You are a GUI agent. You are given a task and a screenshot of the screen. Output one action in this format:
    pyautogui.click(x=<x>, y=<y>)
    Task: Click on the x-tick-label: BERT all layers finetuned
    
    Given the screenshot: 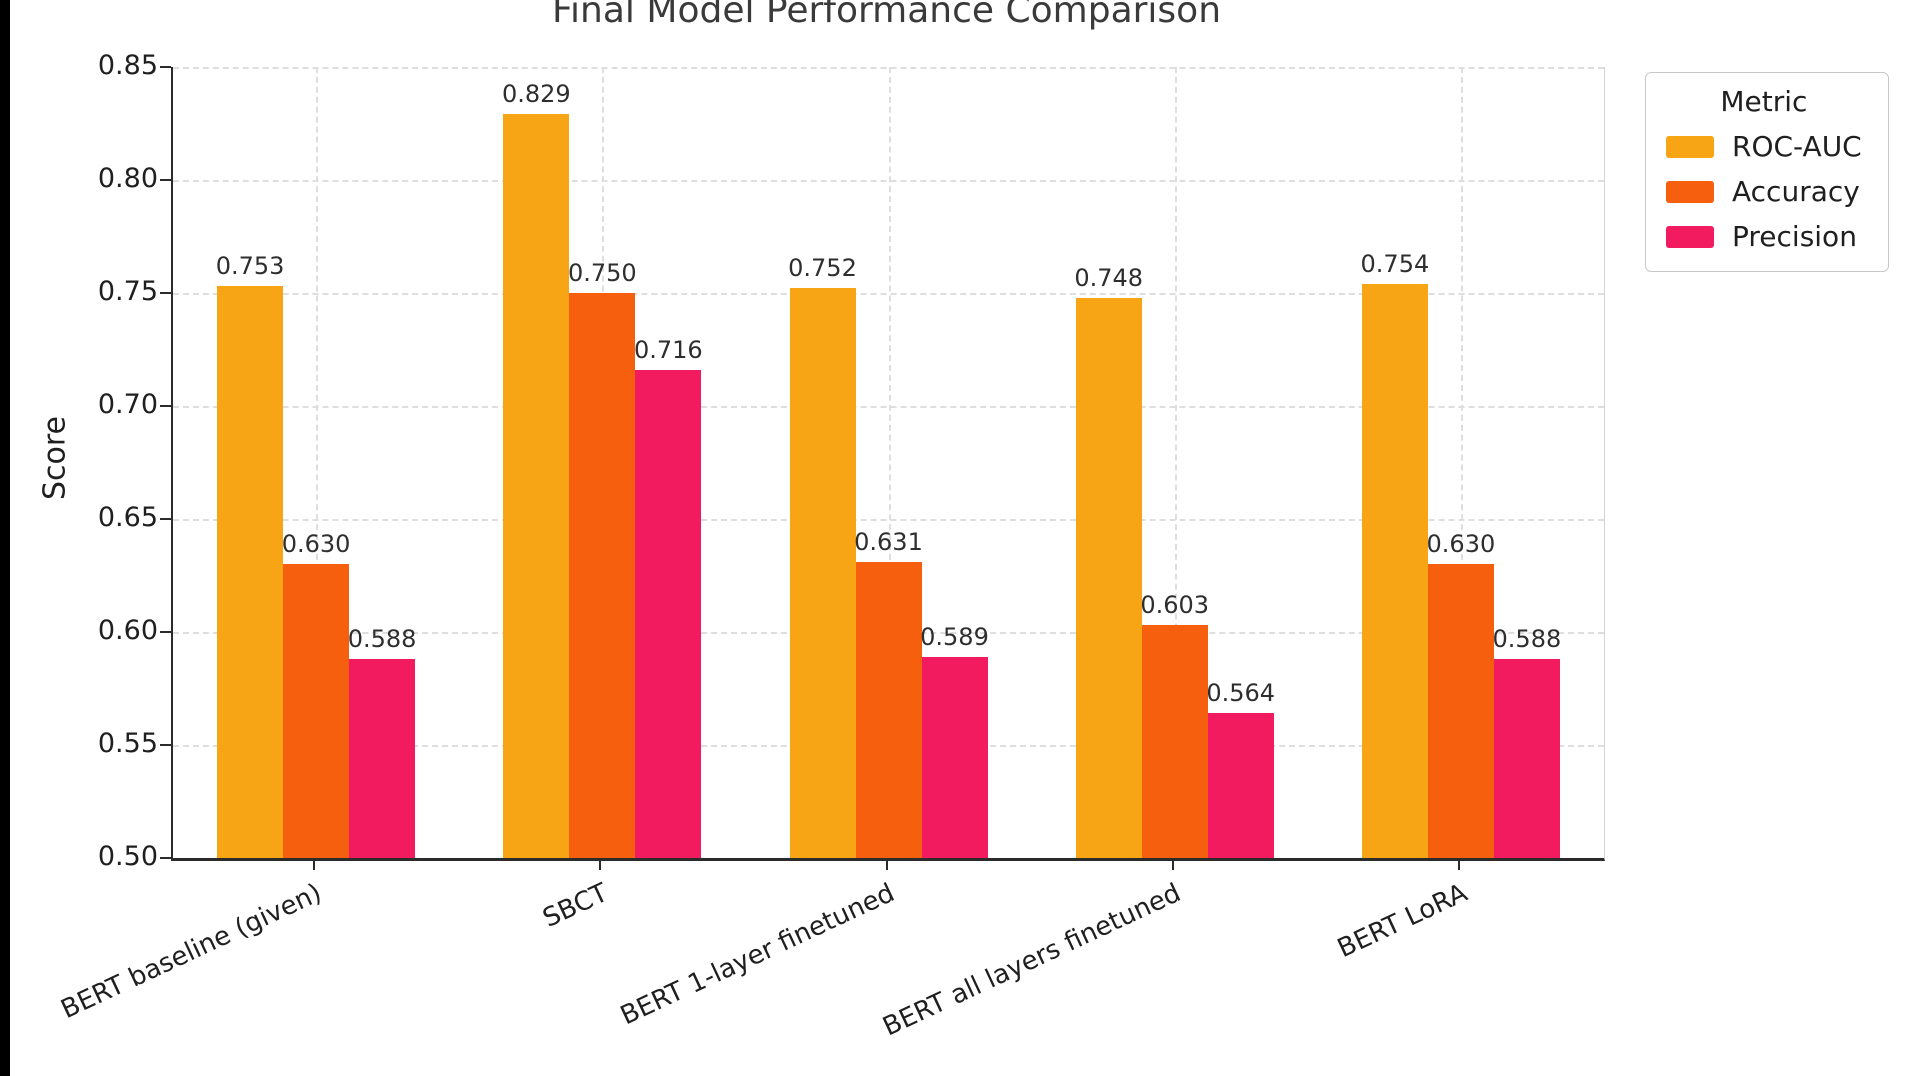 What is the action you would take?
    pyautogui.click(x=1032, y=960)
    